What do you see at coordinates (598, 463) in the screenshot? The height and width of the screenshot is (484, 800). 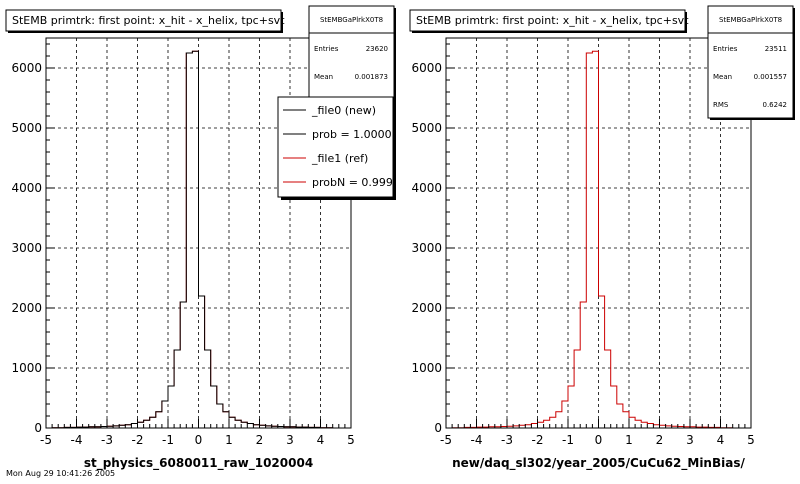 I see `x-axis-label: new/daq_sl302/year_2005/CuCu62_MinBias/` at bounding box center [598, 463].